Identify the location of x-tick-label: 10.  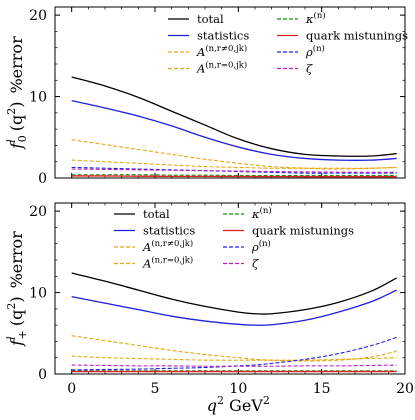
(238, 389).